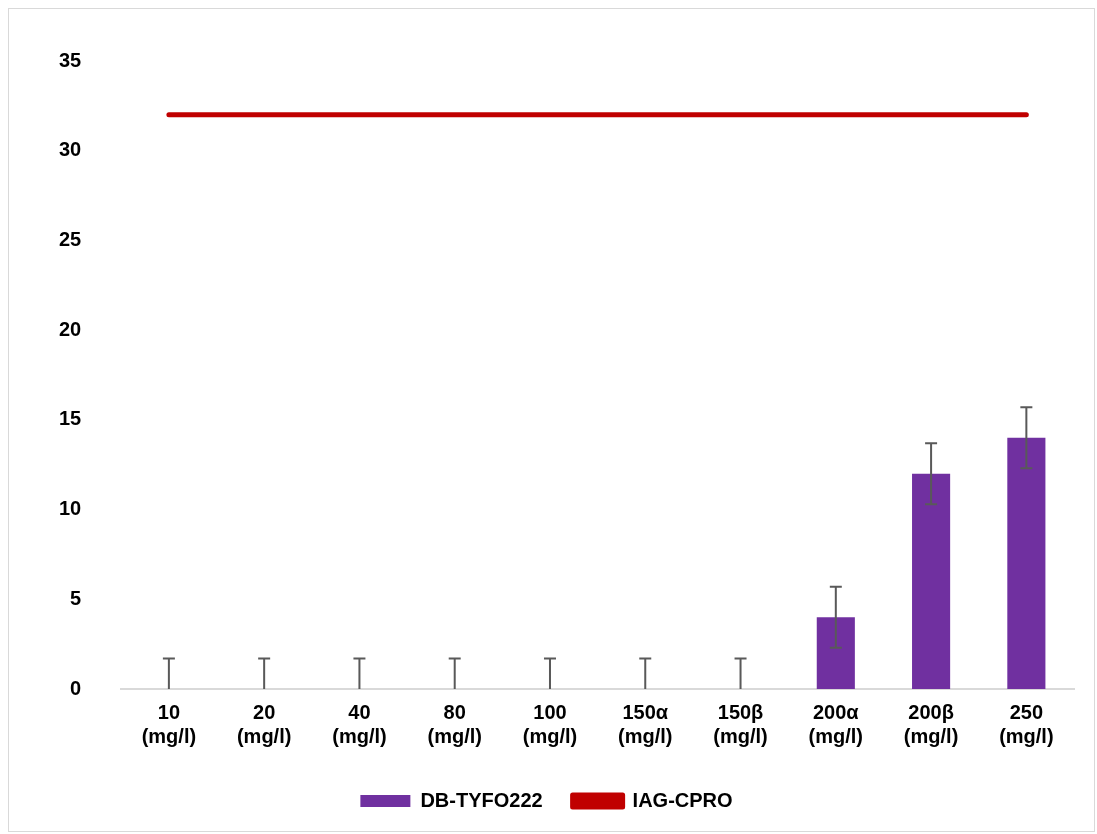  I want to click on x-tick-label: 40 (mg/l), so click(359, 723).